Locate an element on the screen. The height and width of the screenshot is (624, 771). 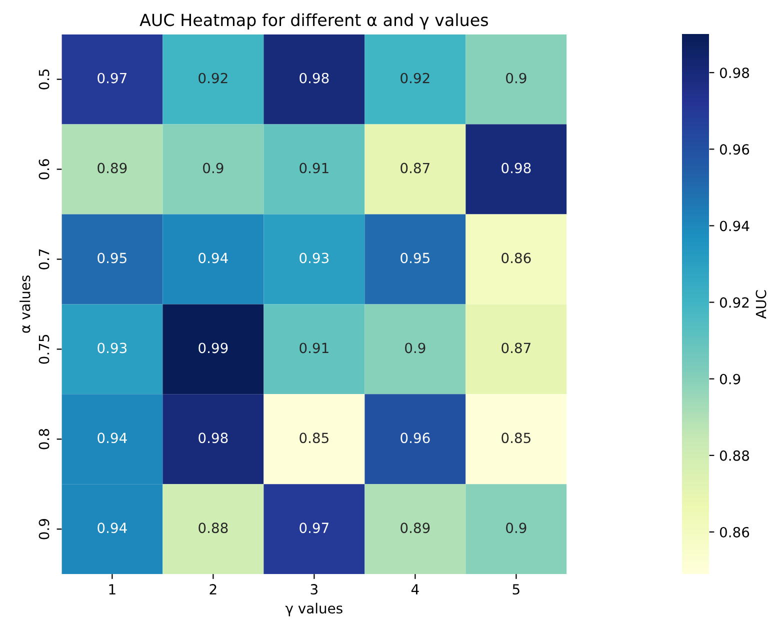
color-bar-label: 0.96 is located at coordinates (735, 149).